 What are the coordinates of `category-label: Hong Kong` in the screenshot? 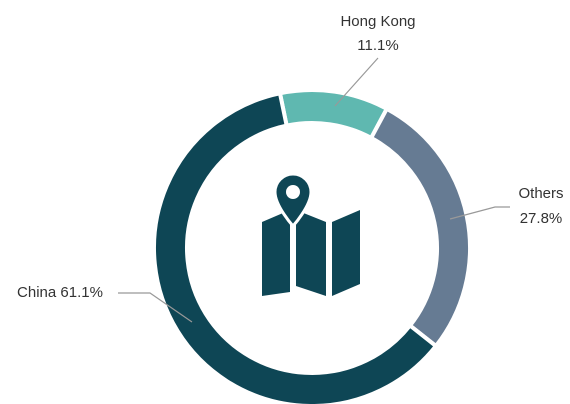 It's located at (377, 21).